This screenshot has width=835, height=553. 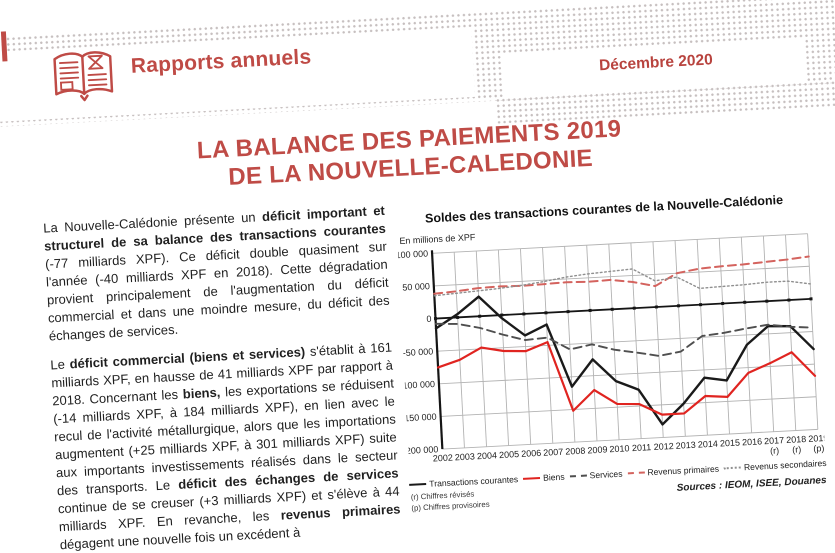 I want to click on series-line-services, so click(x=624, y=339).